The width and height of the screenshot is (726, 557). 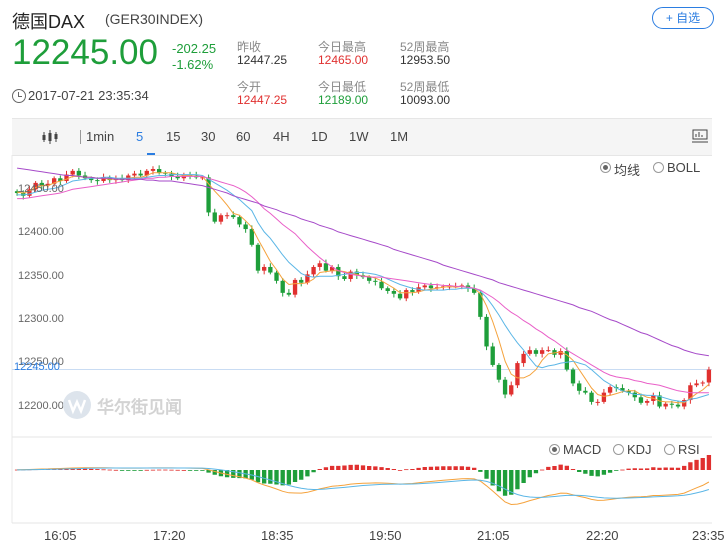 What do you see at coordinates (100, 136) in the screenshot?
I see `timeframe-1min: 1min` at bounding box center [100, 136].